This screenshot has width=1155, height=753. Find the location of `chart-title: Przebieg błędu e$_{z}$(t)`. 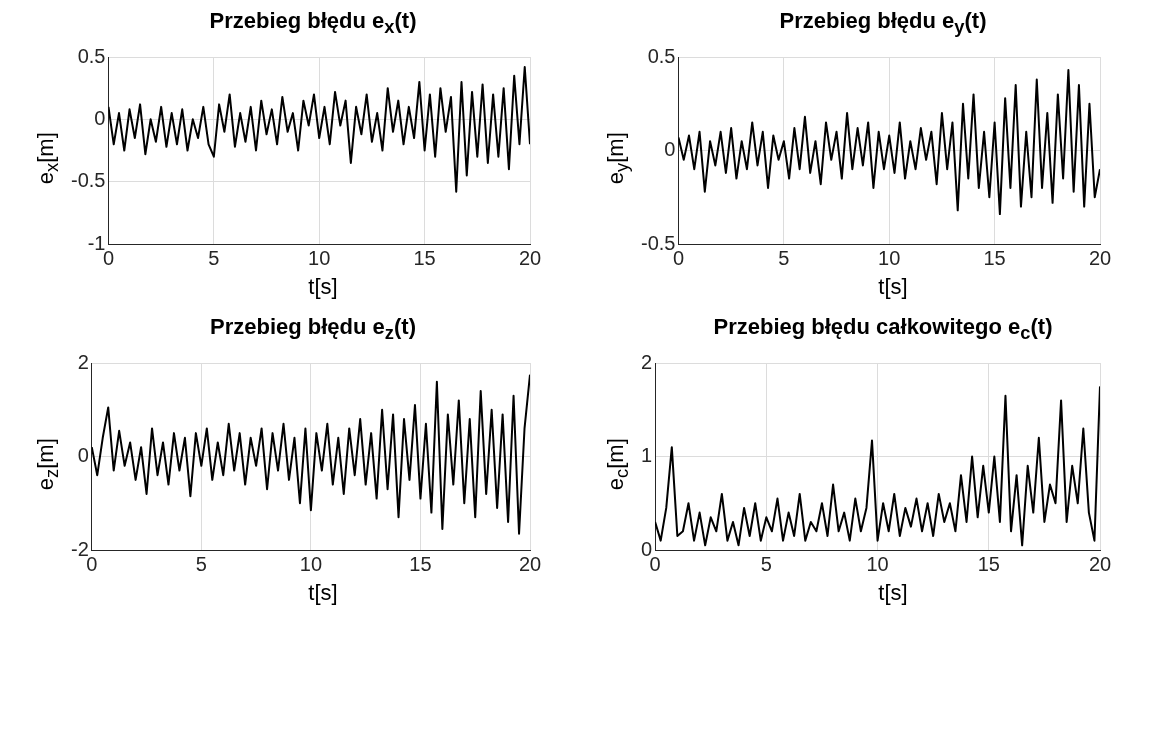

chart-title: Przebieg błędu e$_{z}$(t) is located at coordinates (313, 330).